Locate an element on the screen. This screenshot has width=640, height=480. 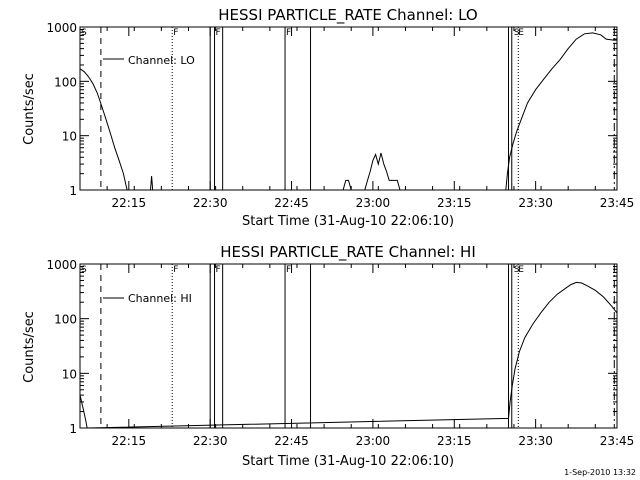
footer-timestamp: 1-Sep-2010 13:32 is located at coordinates (600, 472).